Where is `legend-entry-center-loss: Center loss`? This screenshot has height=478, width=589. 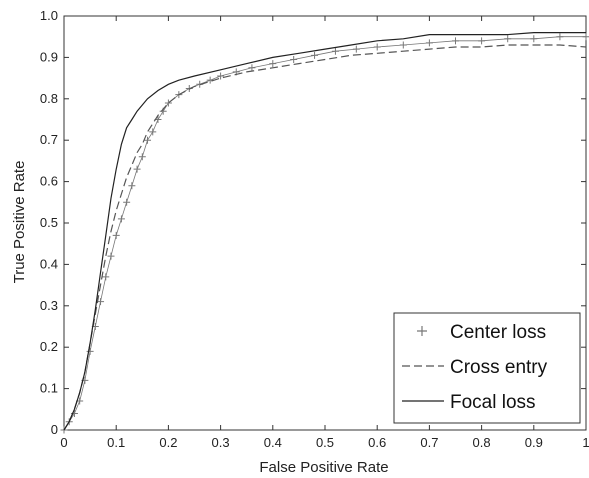
legend-entry-center-loss: Center loss is located at coordinates (481, 332).